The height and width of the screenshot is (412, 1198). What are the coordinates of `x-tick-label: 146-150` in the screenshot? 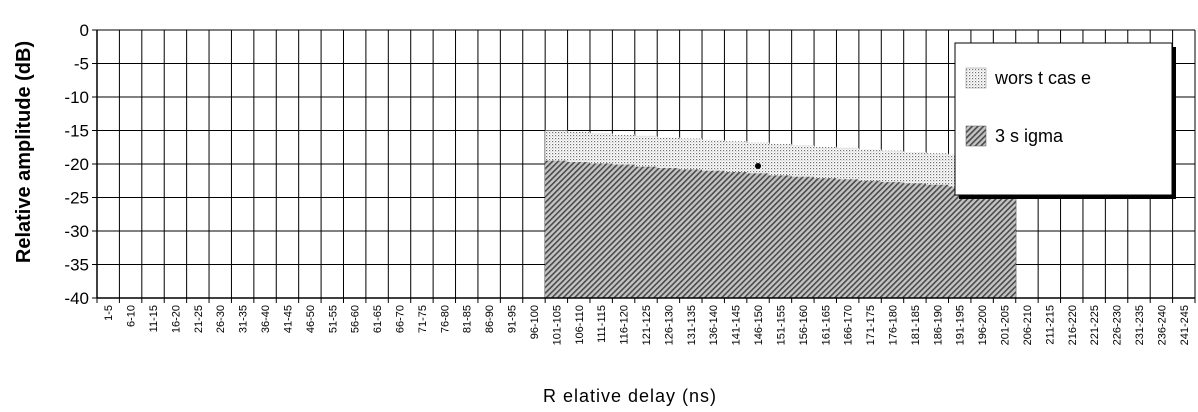 It's located at (759, 325).